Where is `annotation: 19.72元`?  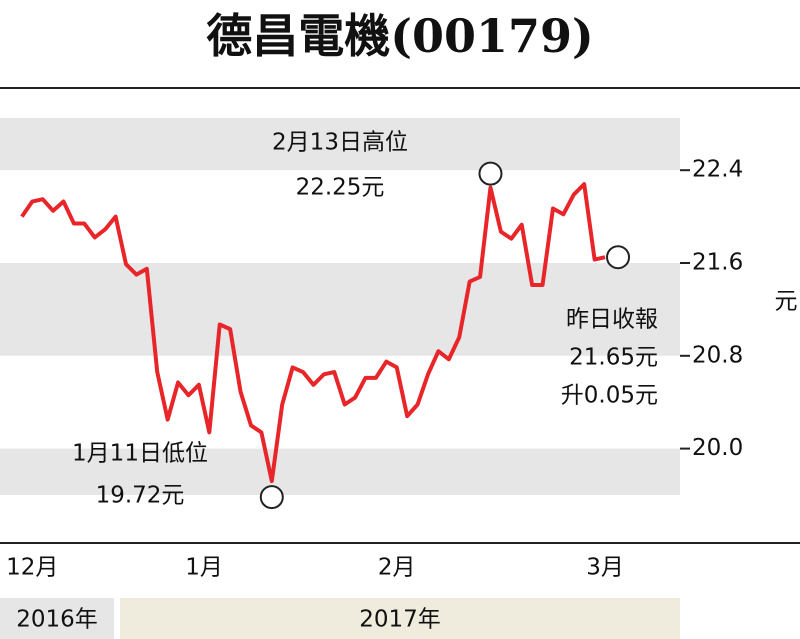
annotation: 19.72元 is located at coordinates (140, 496).